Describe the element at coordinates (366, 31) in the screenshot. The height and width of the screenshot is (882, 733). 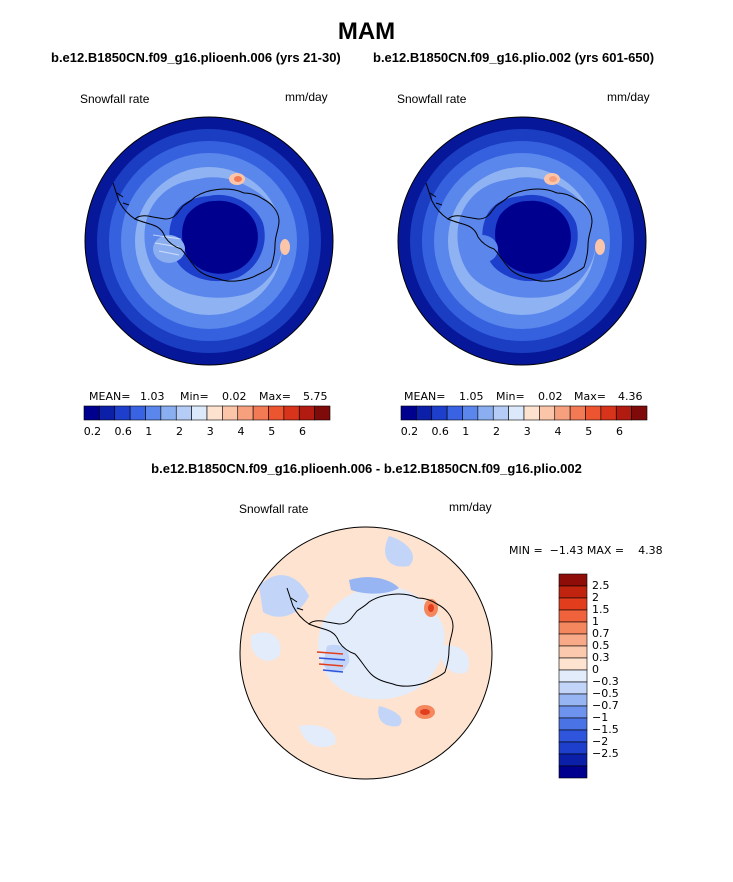
I see `figure-title: MAM` at that location.